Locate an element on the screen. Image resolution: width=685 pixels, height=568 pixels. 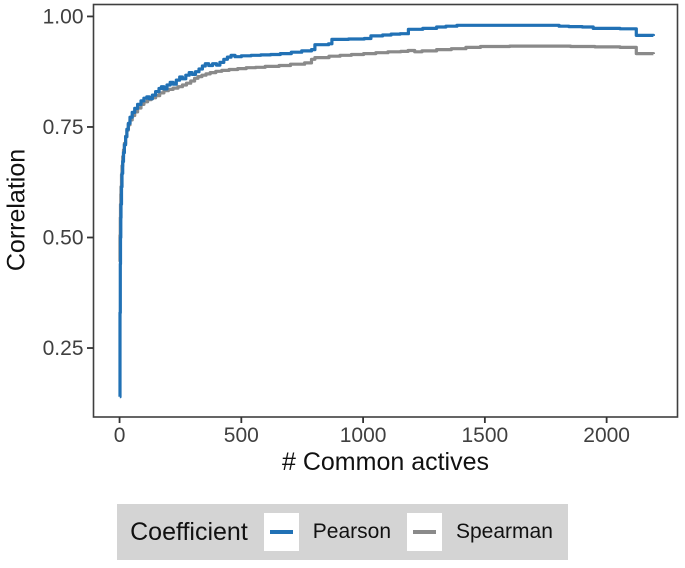
legend-item-spearman: Spearman is located at coordinates (481, 532).